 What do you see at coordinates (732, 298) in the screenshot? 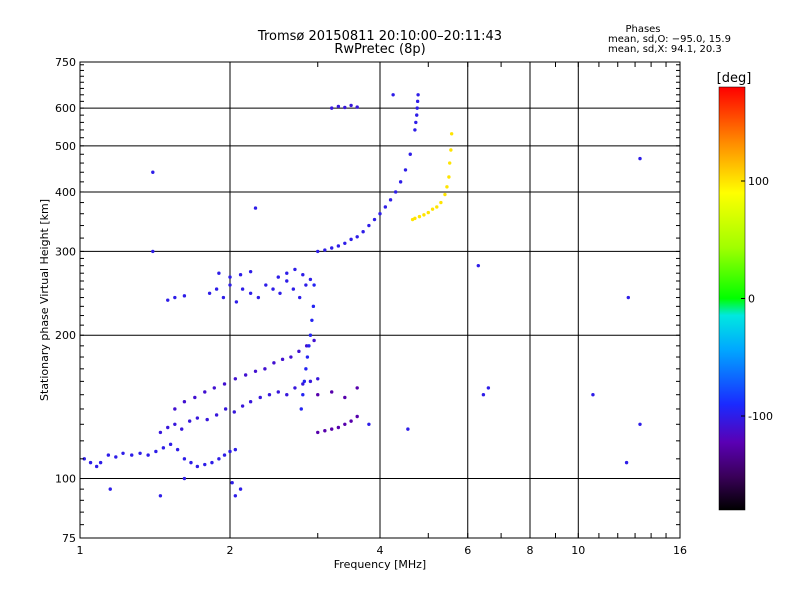
I see `colorbar` at bounding box center [732, 298].